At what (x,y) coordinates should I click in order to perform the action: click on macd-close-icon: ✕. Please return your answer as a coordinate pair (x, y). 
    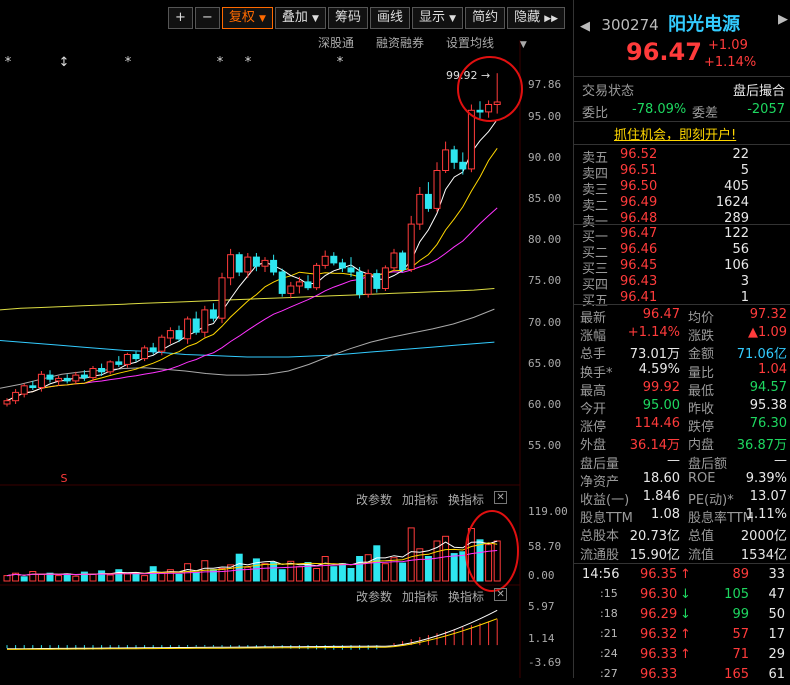
    Looking at the image, I should click on (501, 594).